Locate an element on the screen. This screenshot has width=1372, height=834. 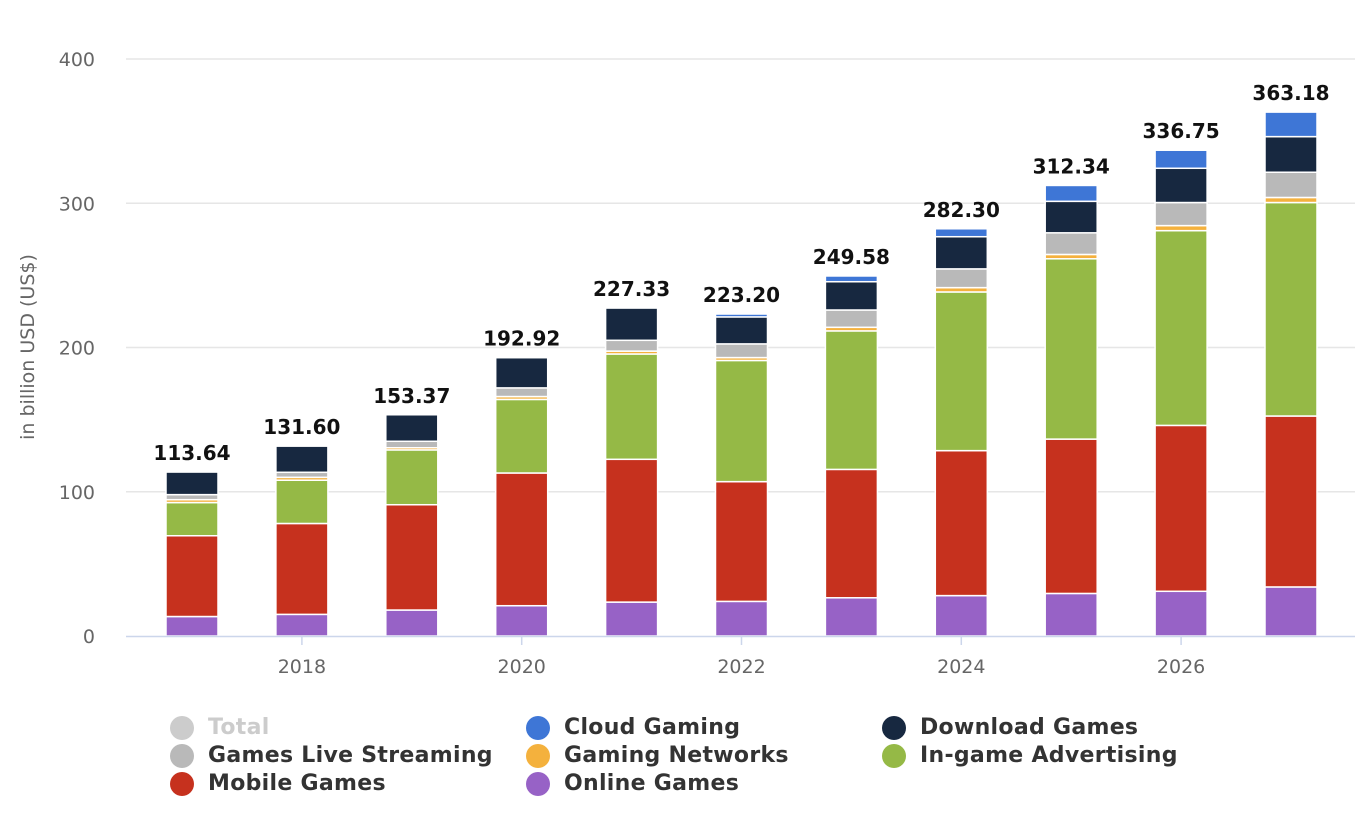
bar-stack-2027 is located at coordinates (1291, 374).